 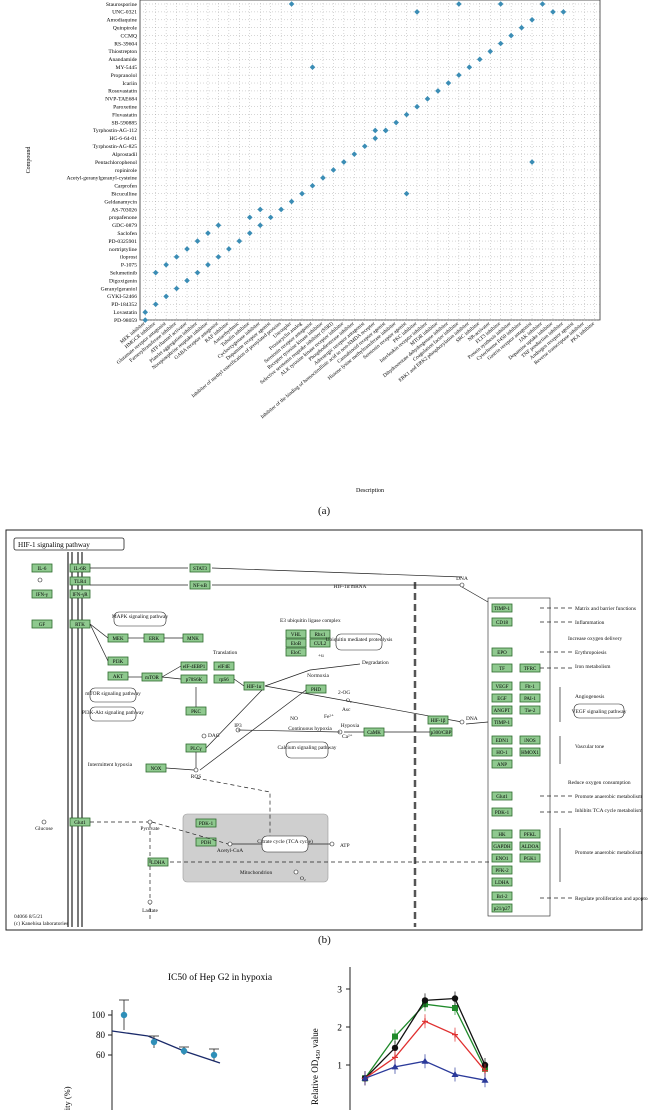 What do you see at coordinates (502, 813) in the screenshot?
I see `gene-label: PDK-1` at bounding box center [502, 813].